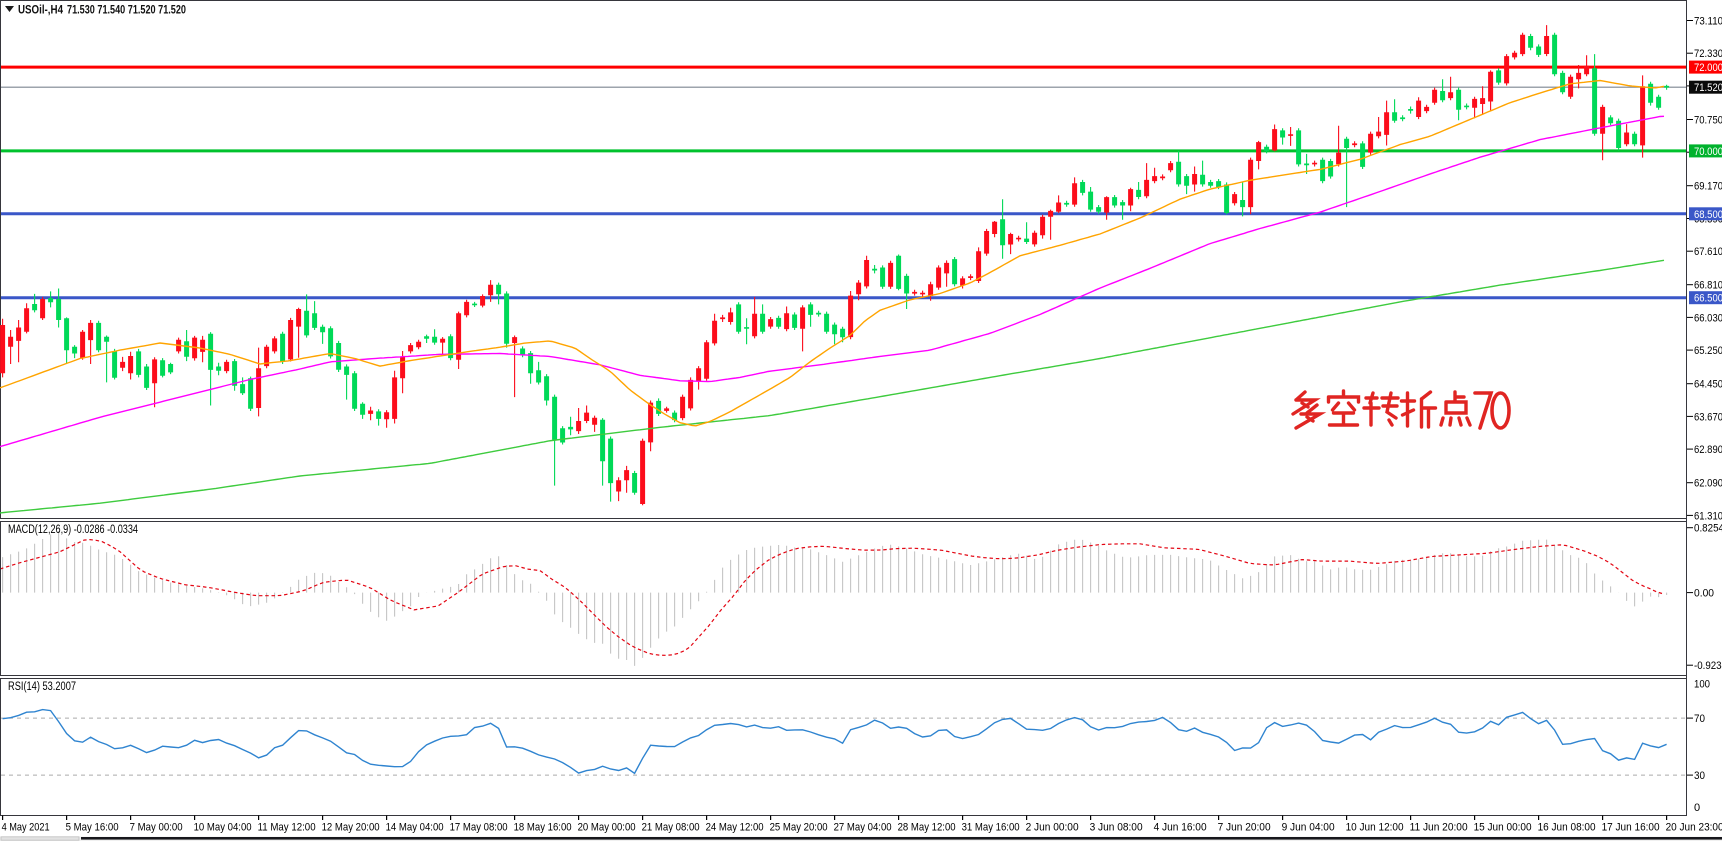 The image size is (1722, 841). I want to click on svg-text: 4 Jun 16:00, so click(1180, 828).